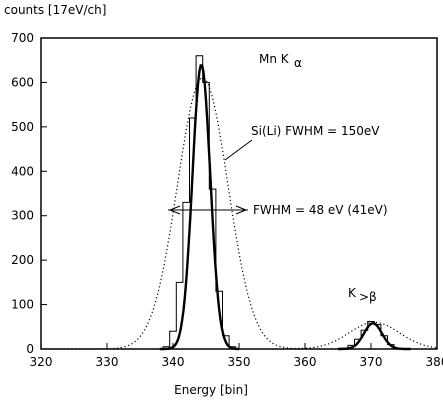 The image size is (443, 402). I want to click on x-tick-label: 330, so click(107, 362).